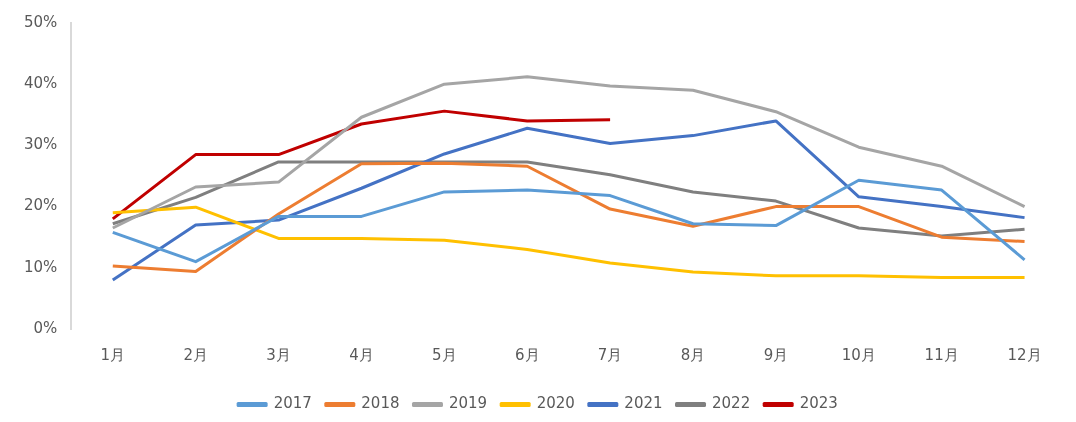 The height and width of the screenshot is (422, 1076). What do you see at coordinates (731, 403) in the screenshot?
I see `legend-label: 2022` at bounding box center [731, 403].